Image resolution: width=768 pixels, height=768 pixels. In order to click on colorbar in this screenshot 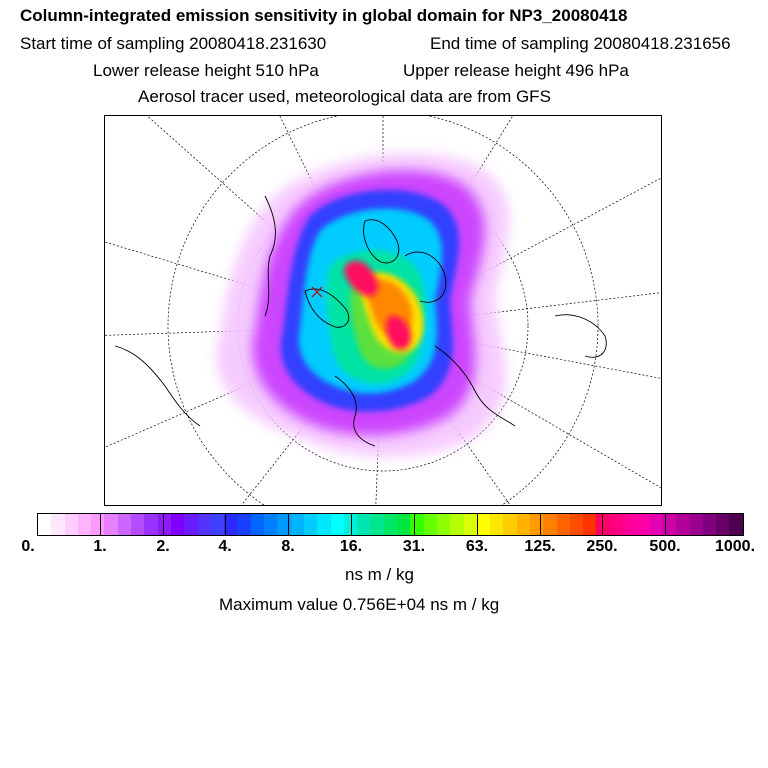, I will do `click(390, 524)`.